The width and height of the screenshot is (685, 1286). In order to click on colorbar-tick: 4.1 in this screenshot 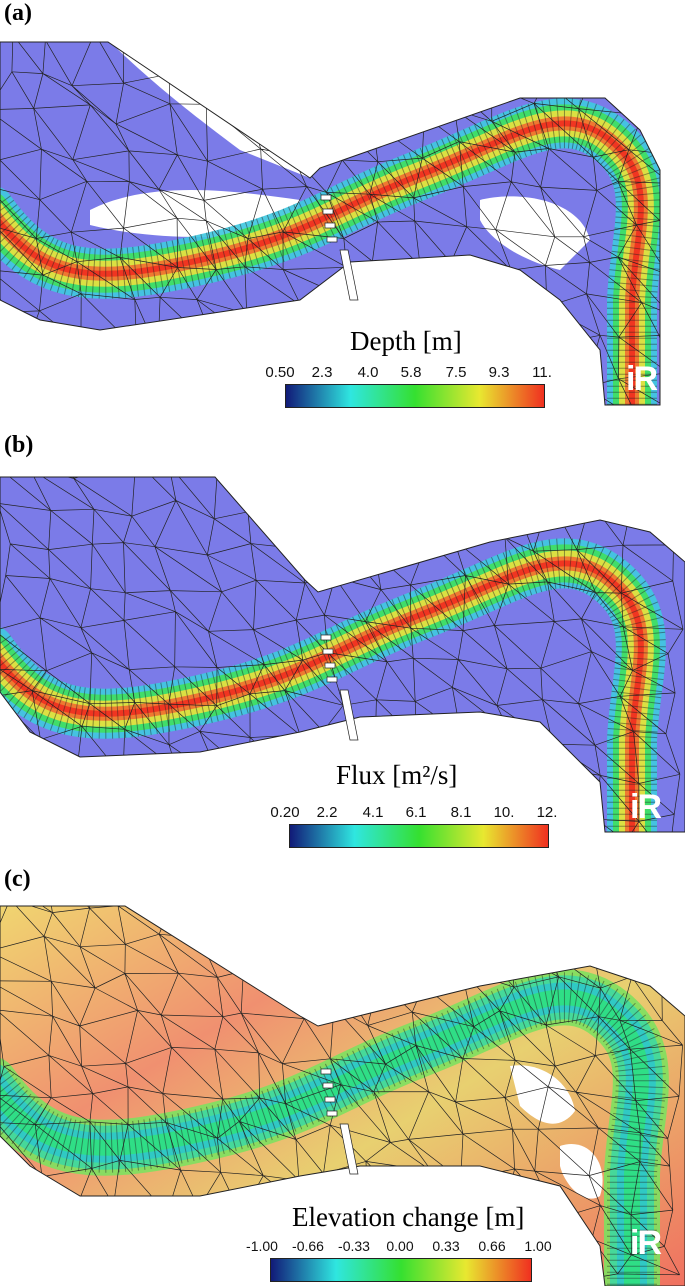, I will do `click(373, 812)`.